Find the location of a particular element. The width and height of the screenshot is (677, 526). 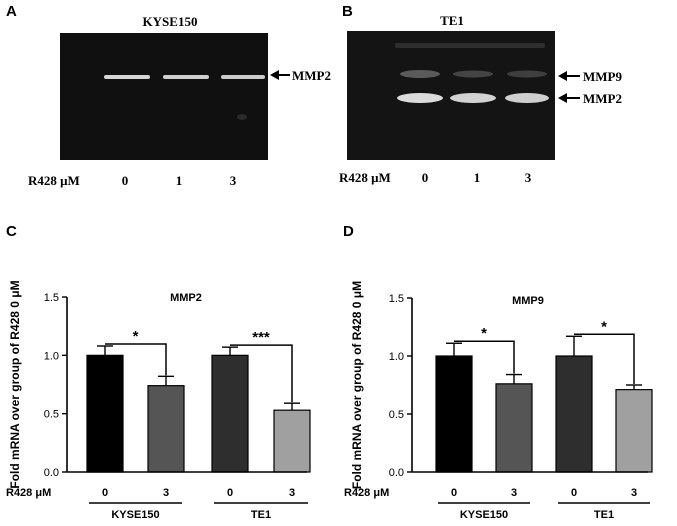

gel-b-dose-0: 0 is located at coordinates (425, 177).